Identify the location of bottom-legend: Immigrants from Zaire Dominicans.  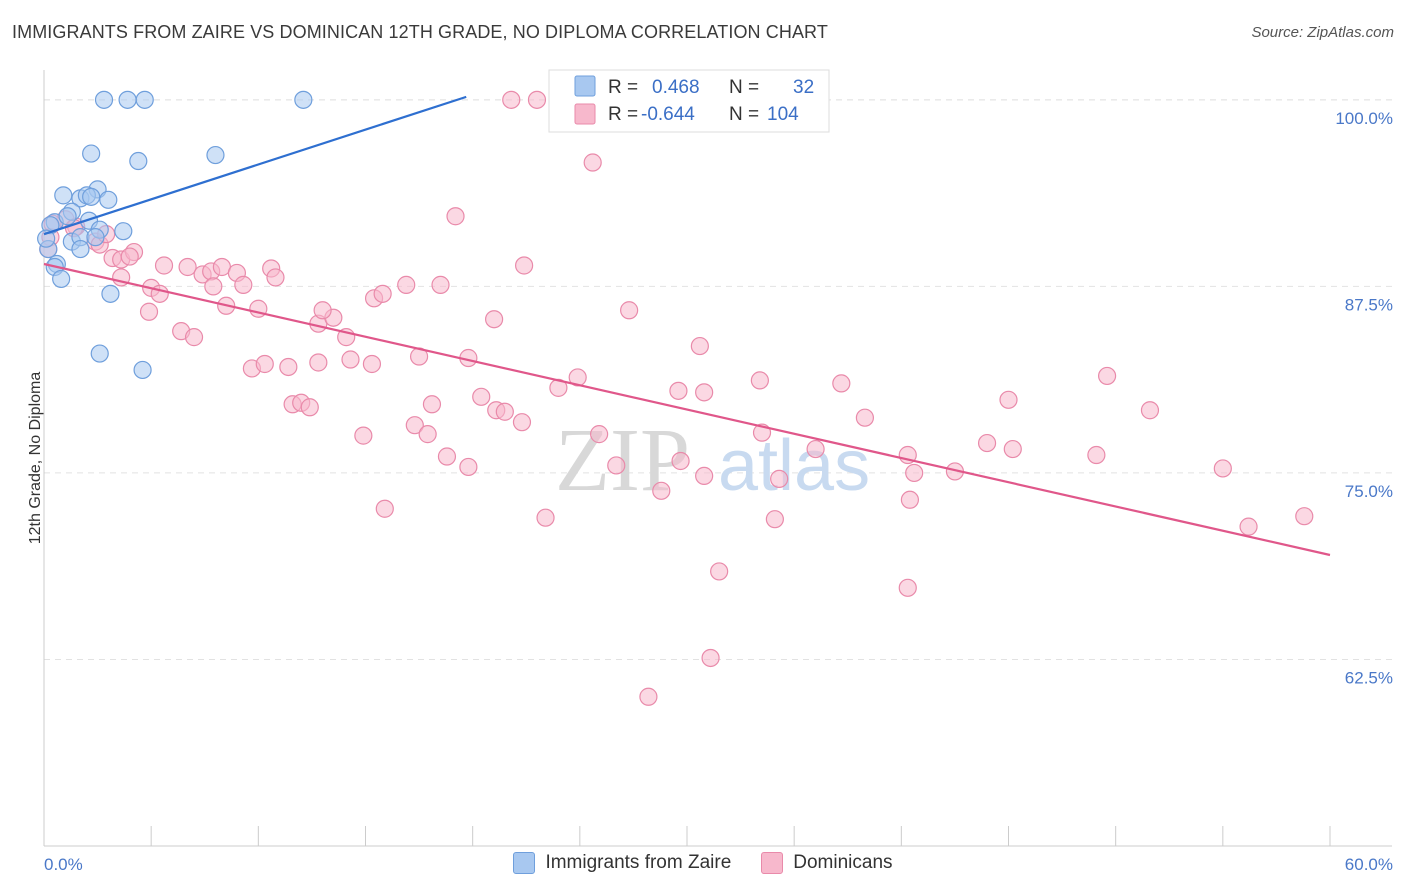
(703, 863).